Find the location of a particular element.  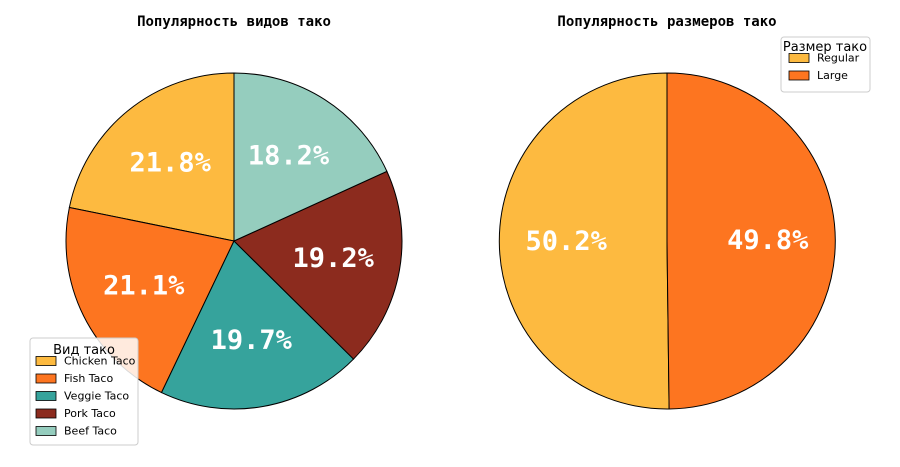

slice-percent-label: 19.7% is located at coordinates (252, 340).